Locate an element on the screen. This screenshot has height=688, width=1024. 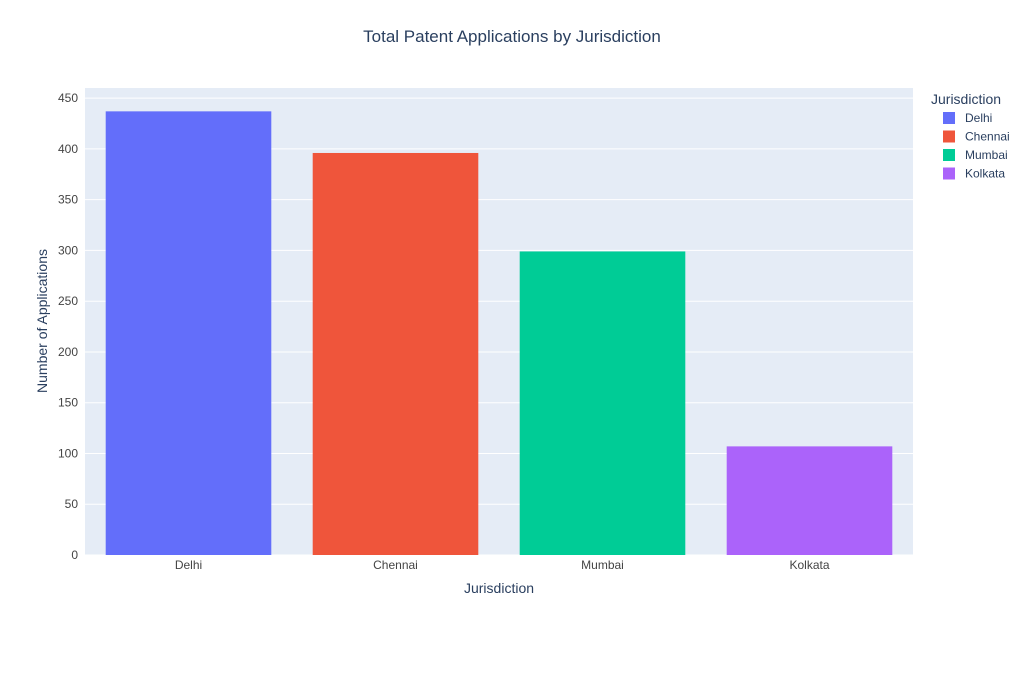
legend-label: Kolkata is located at coordinates (985, 174).